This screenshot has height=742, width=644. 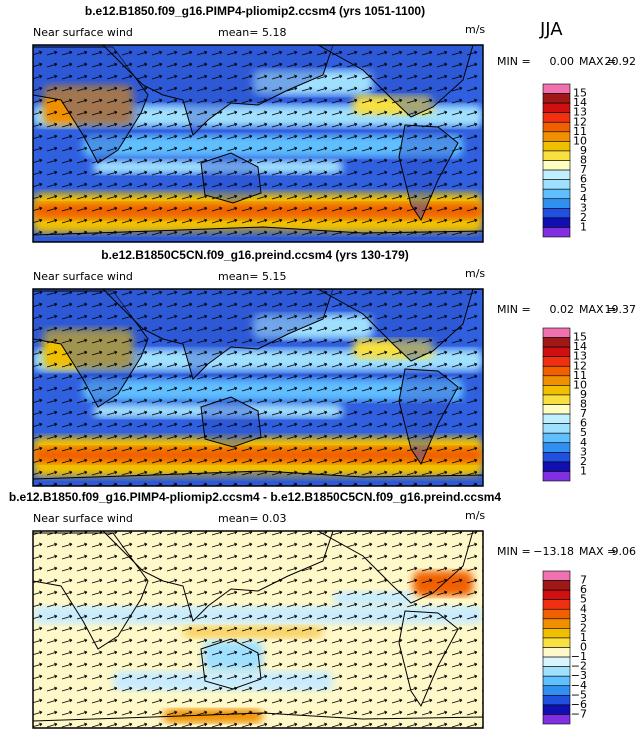 I want to click on colorbar-label: −7, so click(x=579, y=713).